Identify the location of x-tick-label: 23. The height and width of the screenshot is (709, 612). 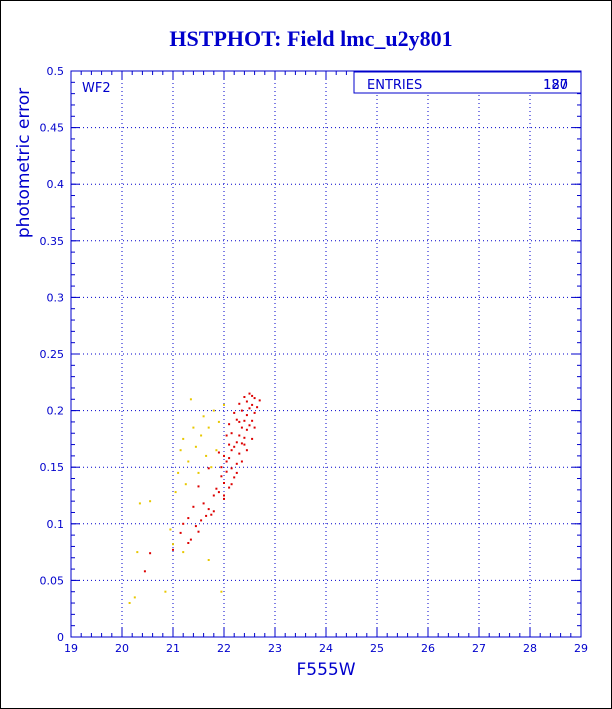
(275, 648).